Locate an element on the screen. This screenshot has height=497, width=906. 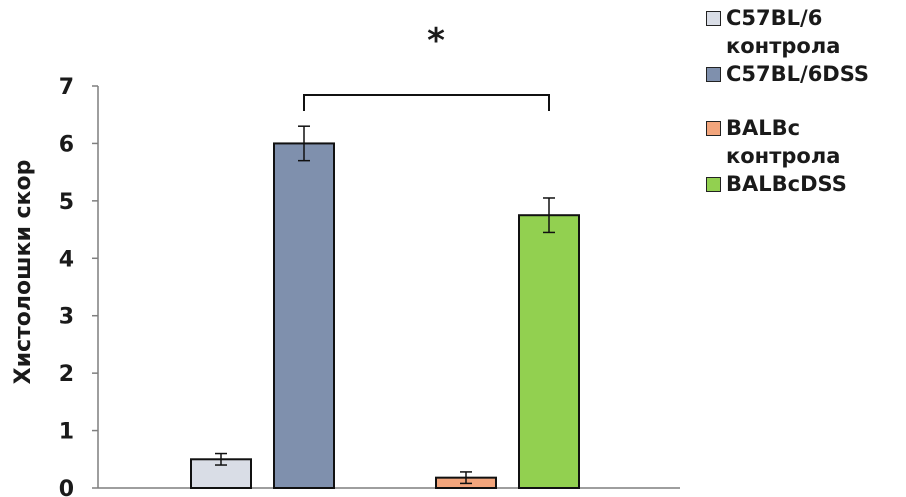
legend-item-balbc-dss: BALBcDSS is located at coordinates (804, 184).